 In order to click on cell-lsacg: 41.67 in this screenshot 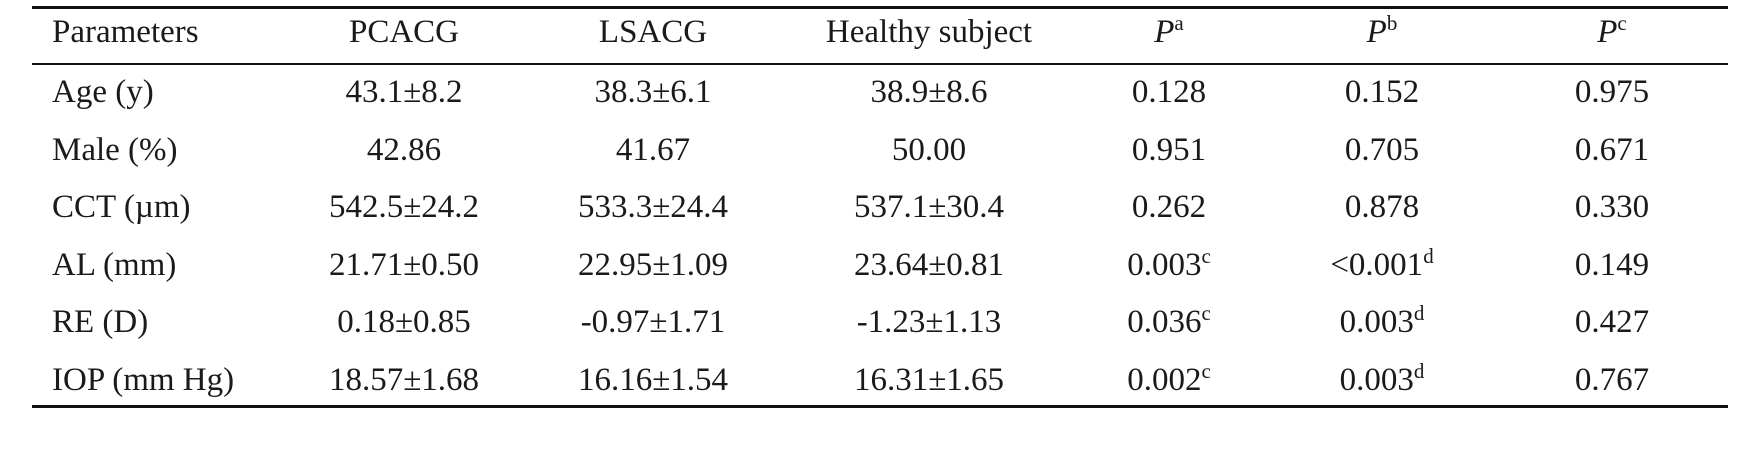, I will do `click(653, 149)`.